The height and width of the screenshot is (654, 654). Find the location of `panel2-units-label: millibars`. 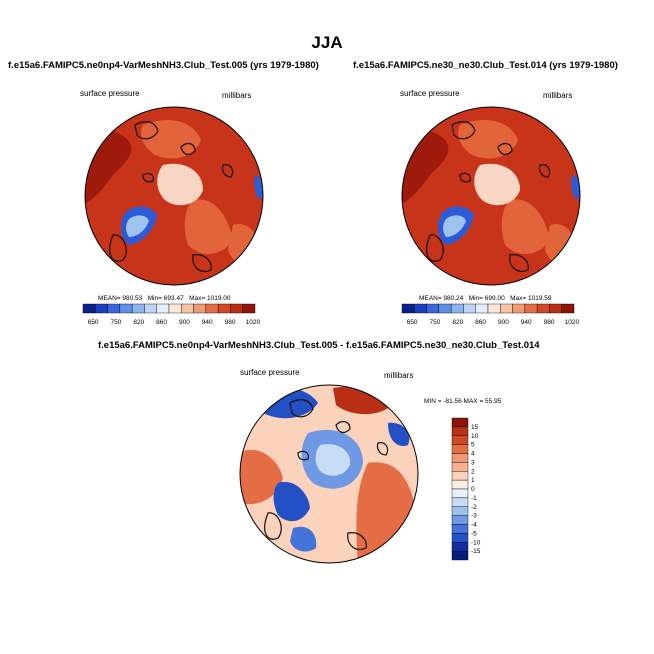

panel2-units-label: millibars is located at coordinates (558, 95).